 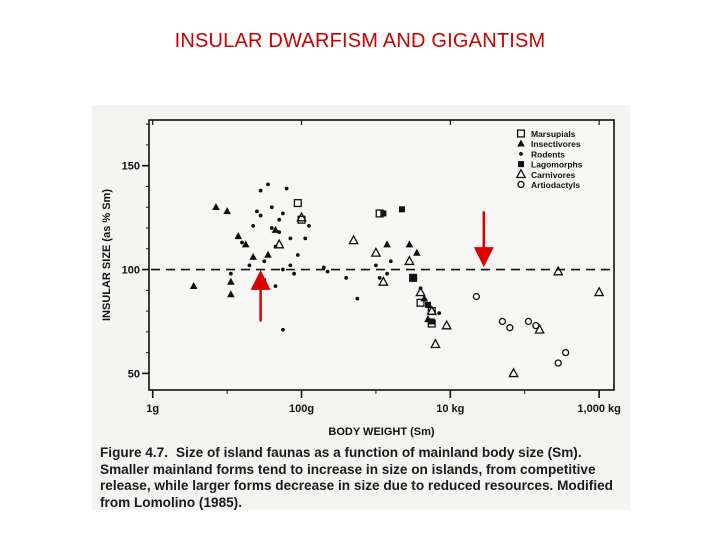 What do you see at coordinates (553, 175) in the screenshot?
I see `legend-label-carnivores: Carnivores` at bounding box center [553, 175].